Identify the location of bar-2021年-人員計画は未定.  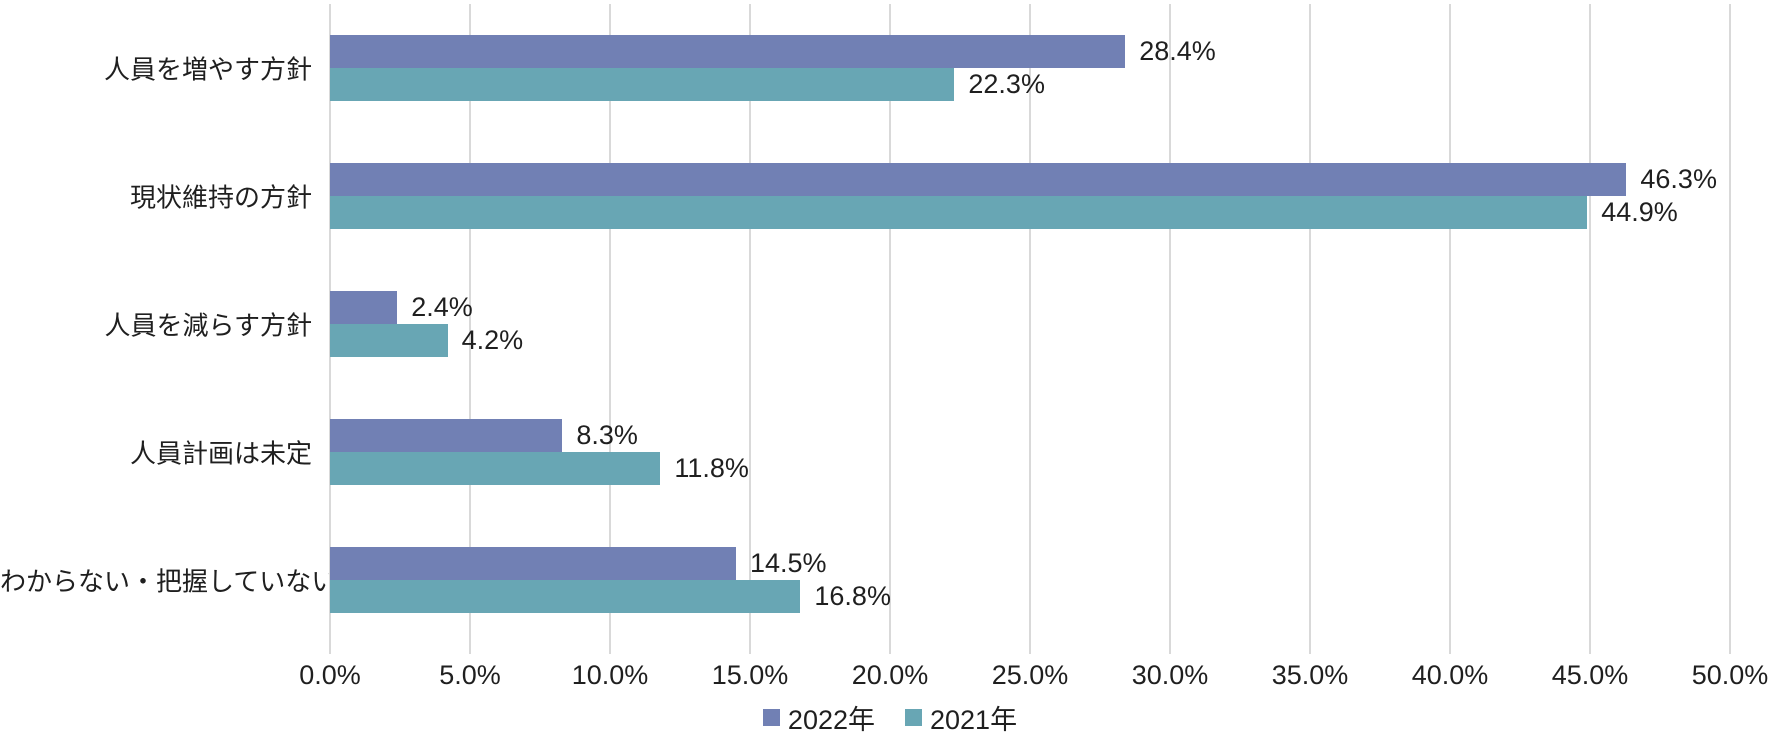
(495, 468).